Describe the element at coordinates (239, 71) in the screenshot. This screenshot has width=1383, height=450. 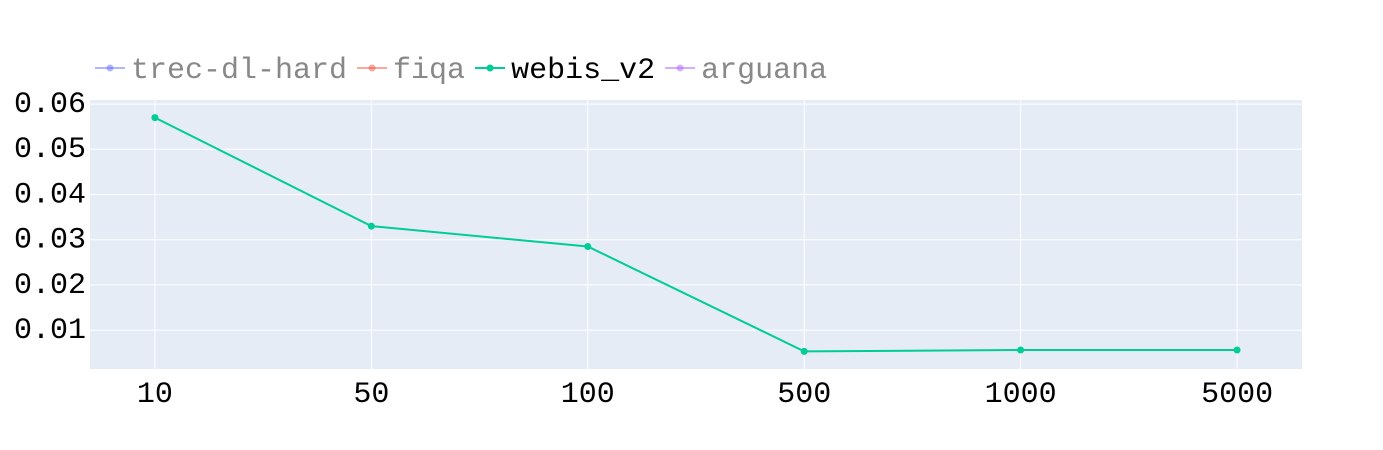
I see `legend-label: trec-dl-hard` at that location.